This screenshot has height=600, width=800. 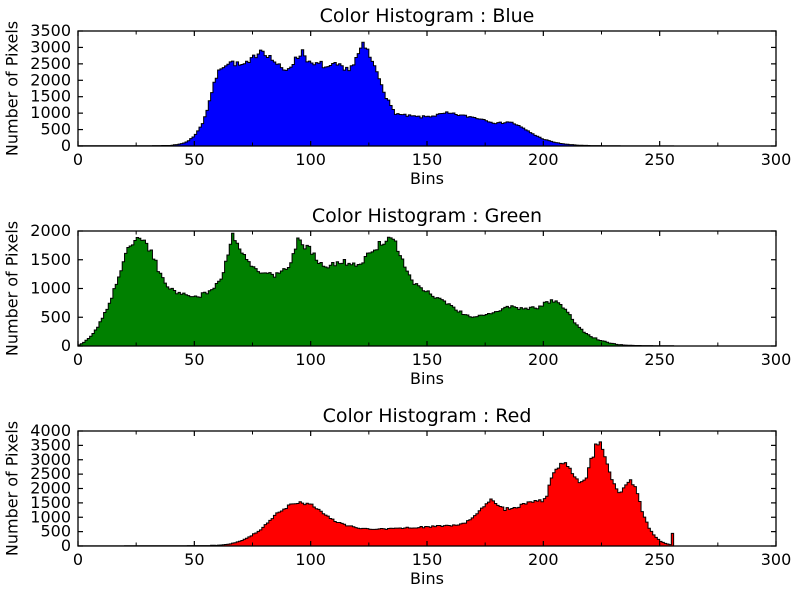 What do you see at coordinates (376, 289) in the screenshot?
I see `histogram-area-green` at bounding box center [376, 289].